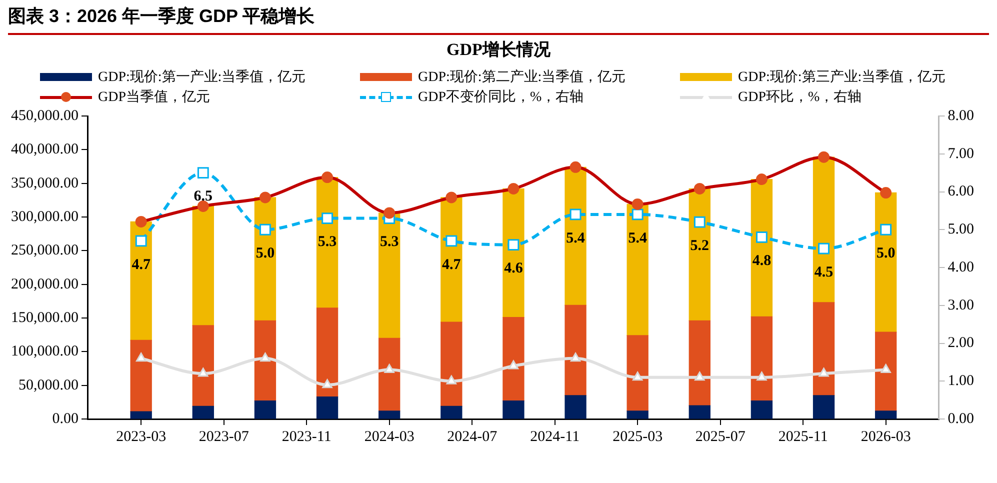 The width and height of the screenshot is (997, 483). Describe the element at coordinates (961, 305) in the screenshot. I see `y2-tick-label: 3.00` at that location.